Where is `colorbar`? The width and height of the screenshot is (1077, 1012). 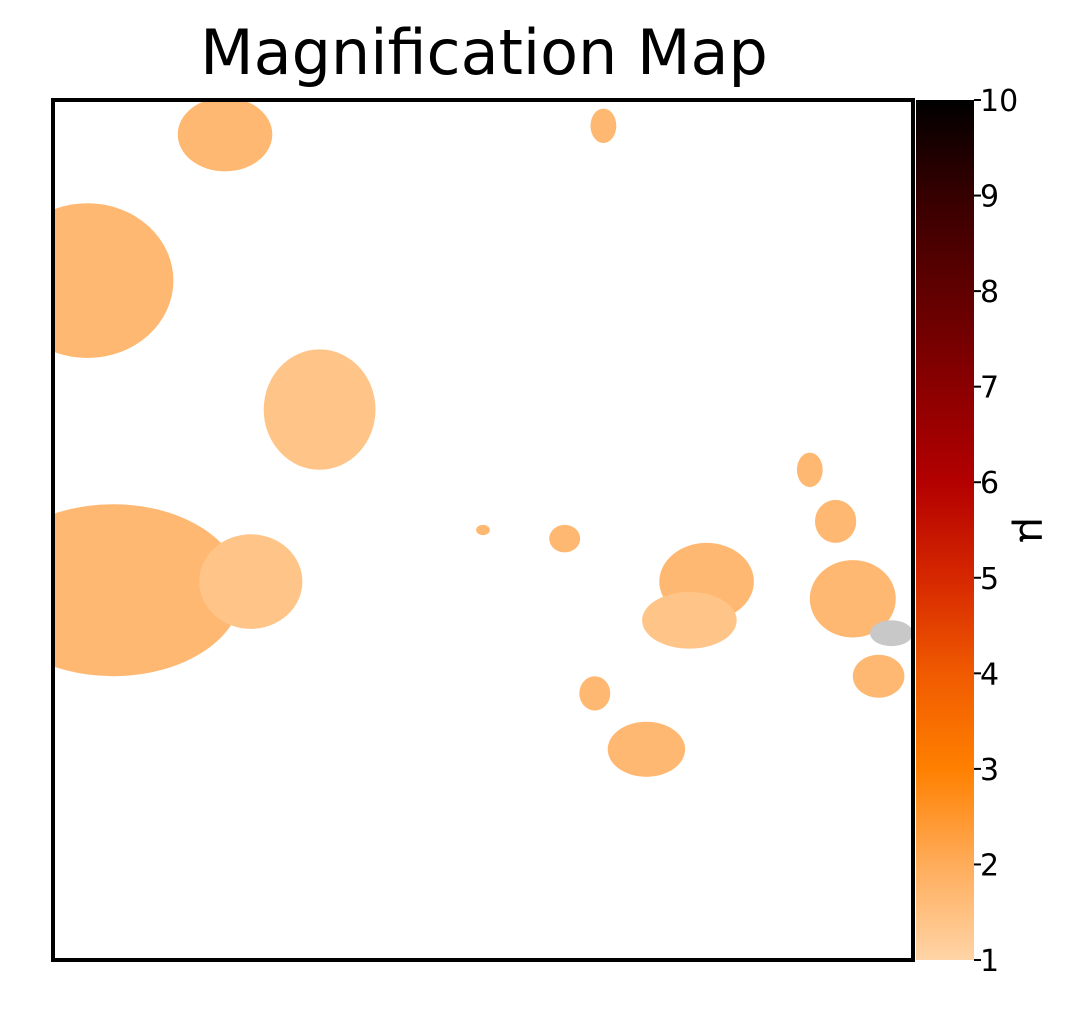
colorbar is located at coordinates (945, 530).